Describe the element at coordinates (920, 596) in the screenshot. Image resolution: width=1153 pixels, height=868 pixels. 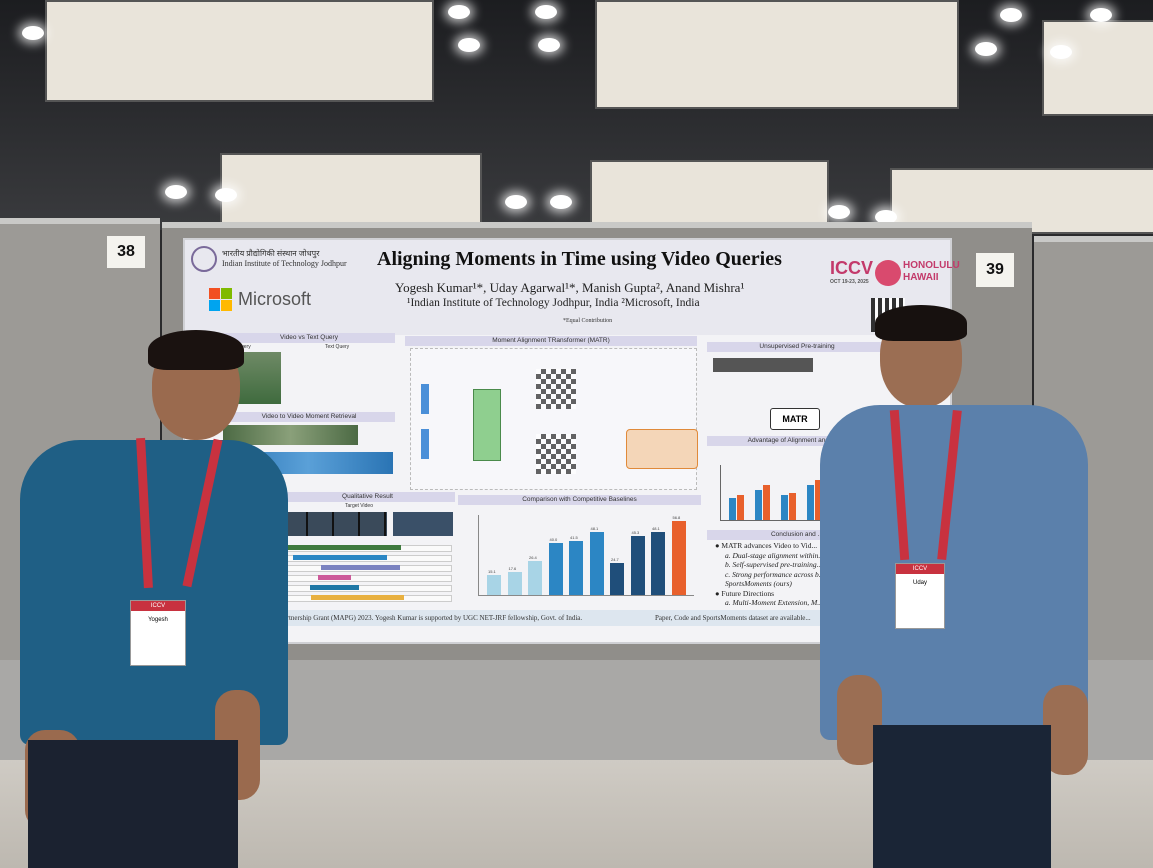
I see `name-badge: ICCV Uday` at that location.